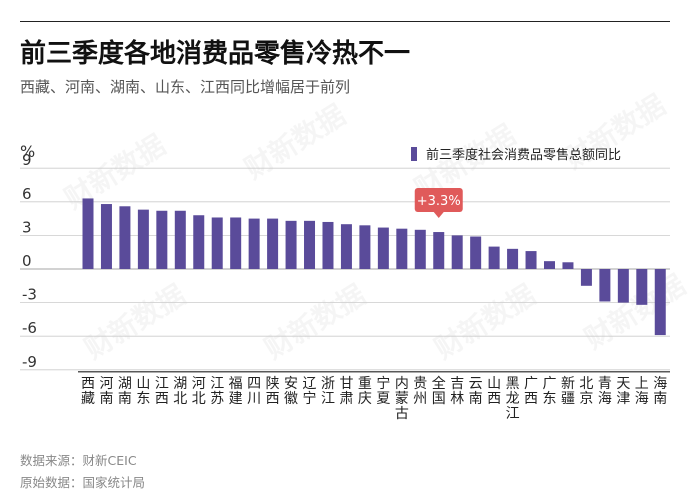 The height and width of the screenshot is (499, 690). Describe the element at coordinates (27, 227) in the screenshot. I see `y-tick-label: 3` at that location.